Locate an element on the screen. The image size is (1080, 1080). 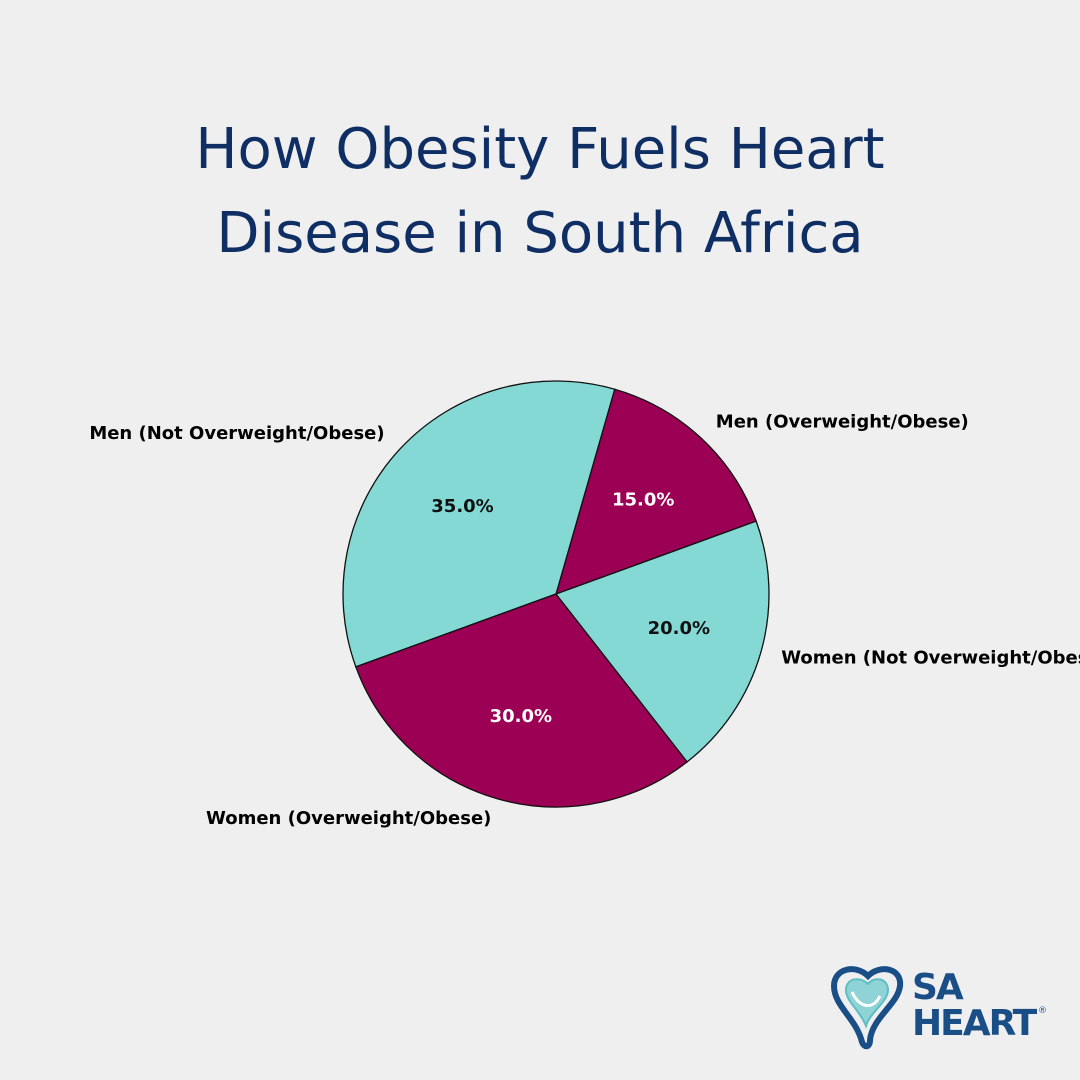
slice-category-label: Men (Not Overweight/Obese) is located at coordinates (236, 433).